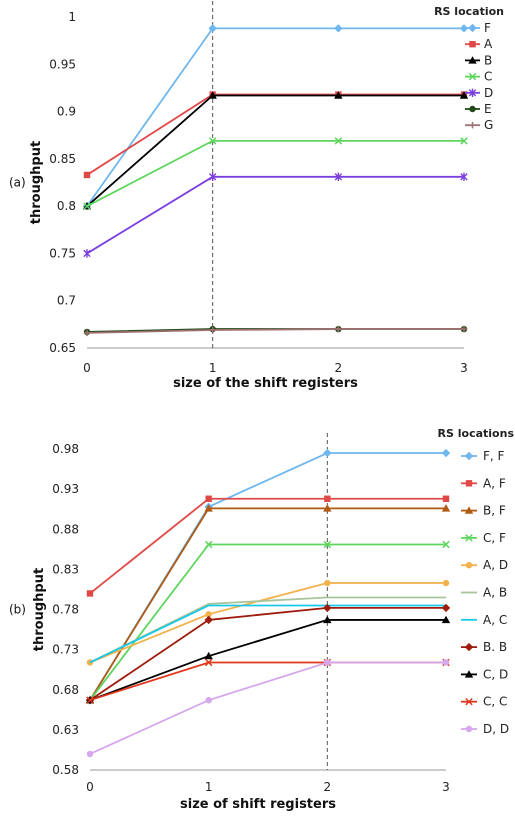 The image size is (515, 819). Describe the element at coordinates (478, 60) in the screenshot. I see `legend-item: B` at that location.